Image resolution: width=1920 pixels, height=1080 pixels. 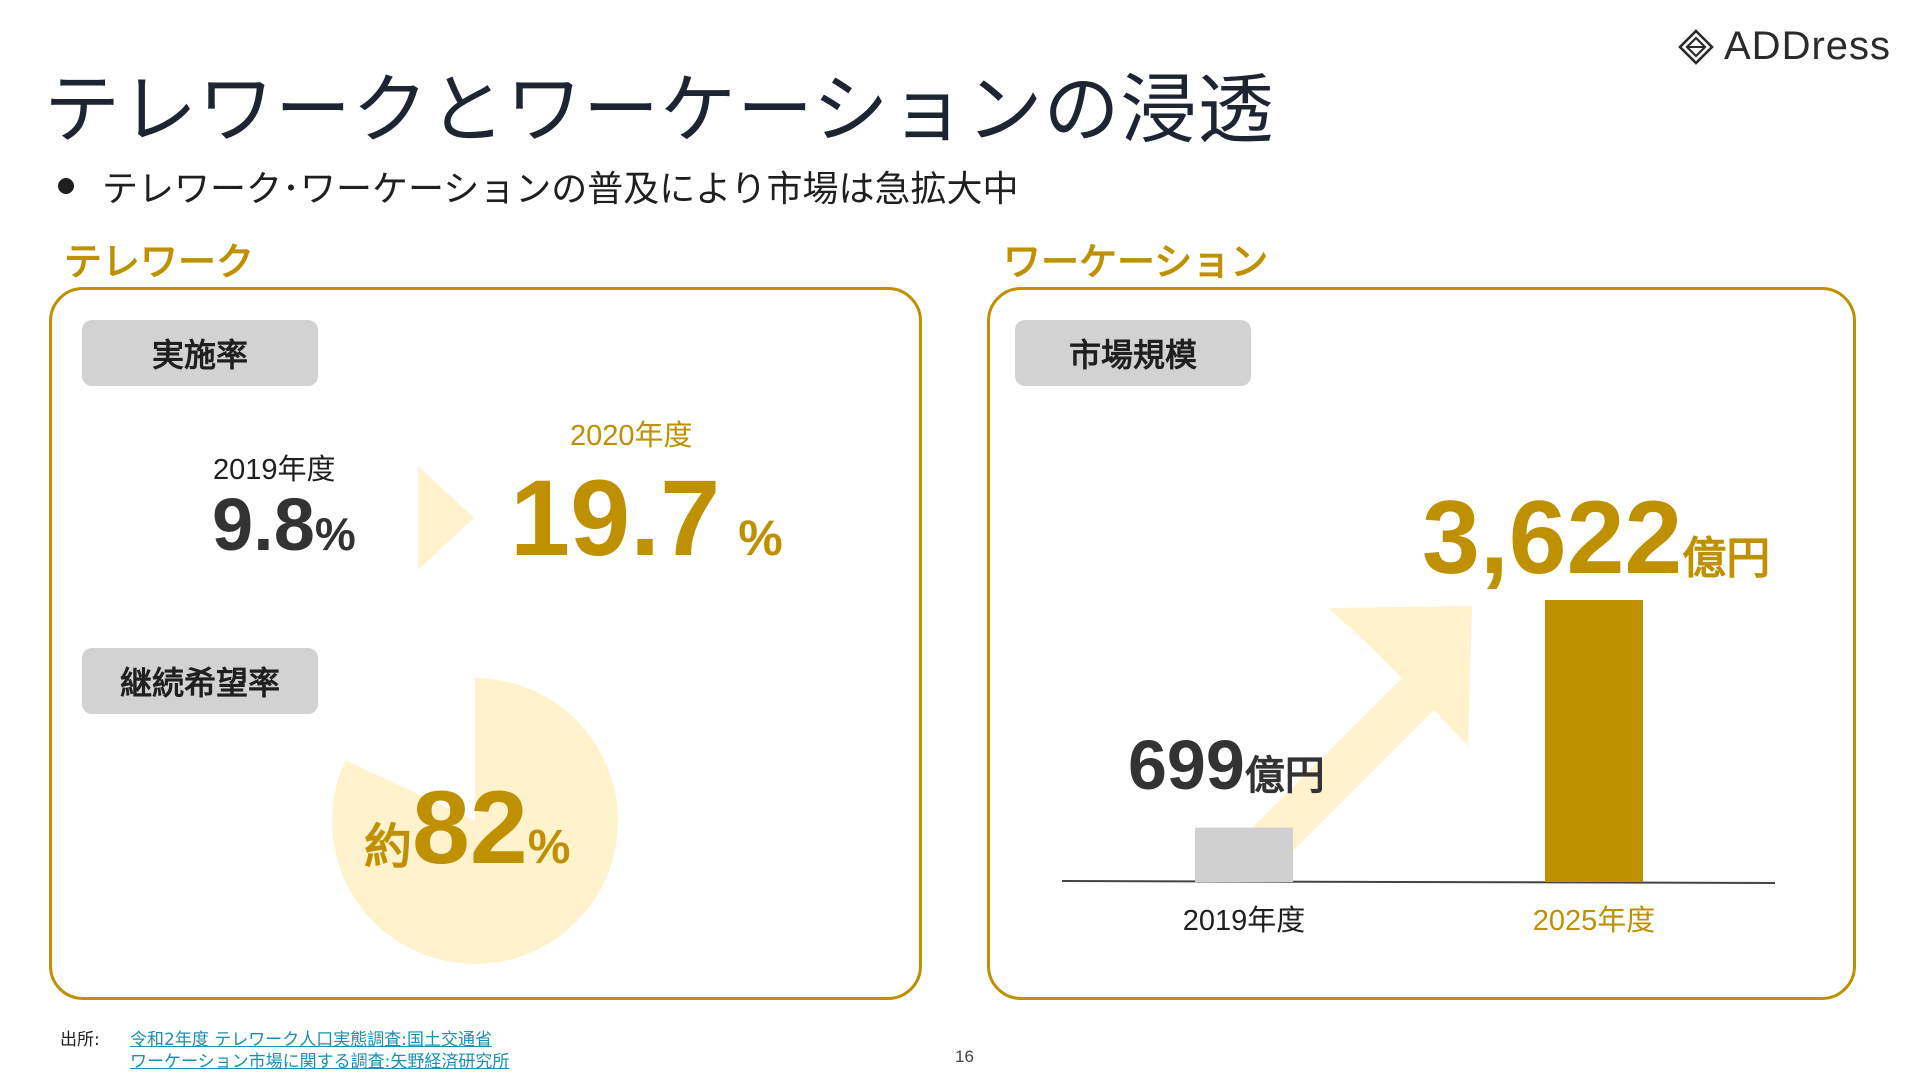 I want to click on continuation-rate-label: 約82%, so click(x=467, y=828).